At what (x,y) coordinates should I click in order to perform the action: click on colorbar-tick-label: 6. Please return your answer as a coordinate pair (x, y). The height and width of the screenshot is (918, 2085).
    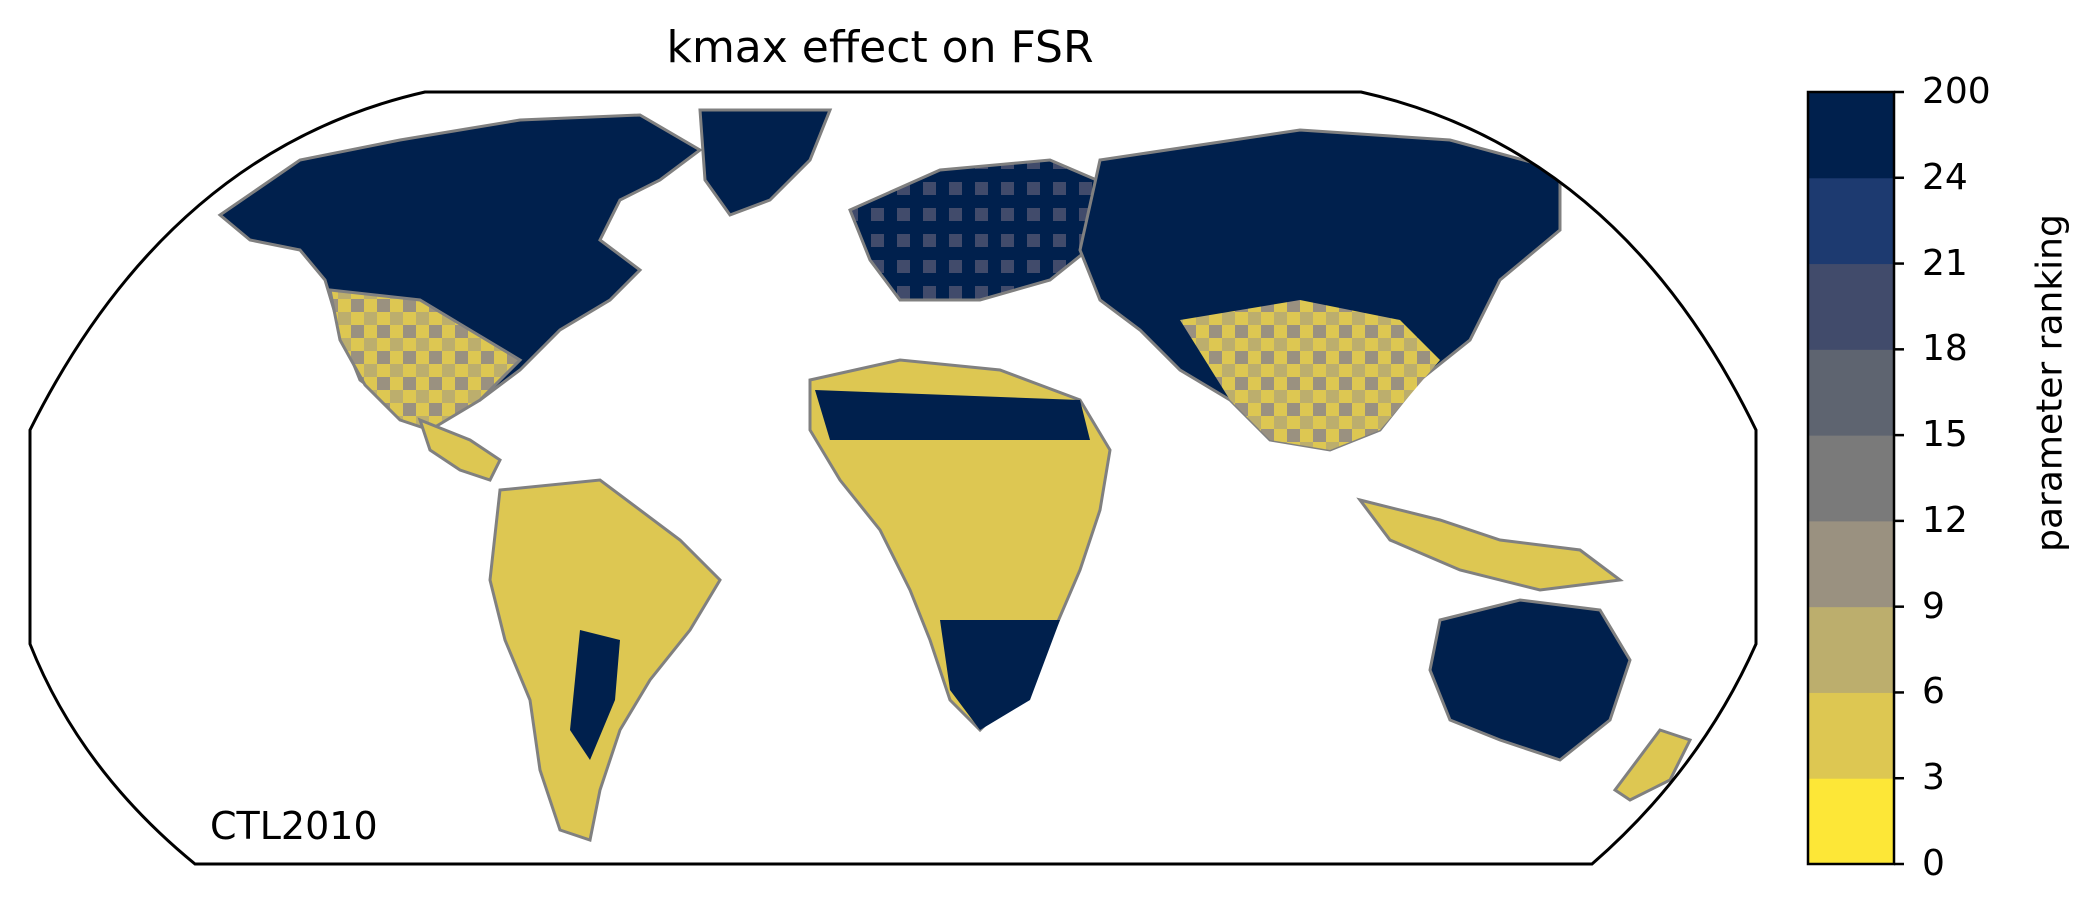
    Looking at the image, I should click on (1933, 692).